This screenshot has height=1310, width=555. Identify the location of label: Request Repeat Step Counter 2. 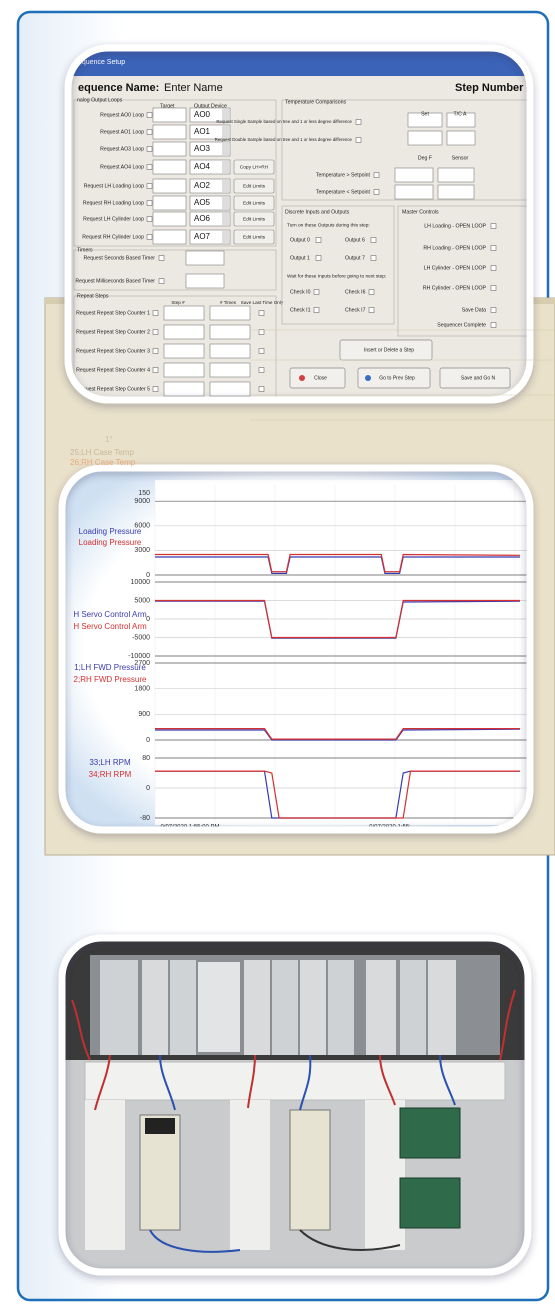
(113, 332).